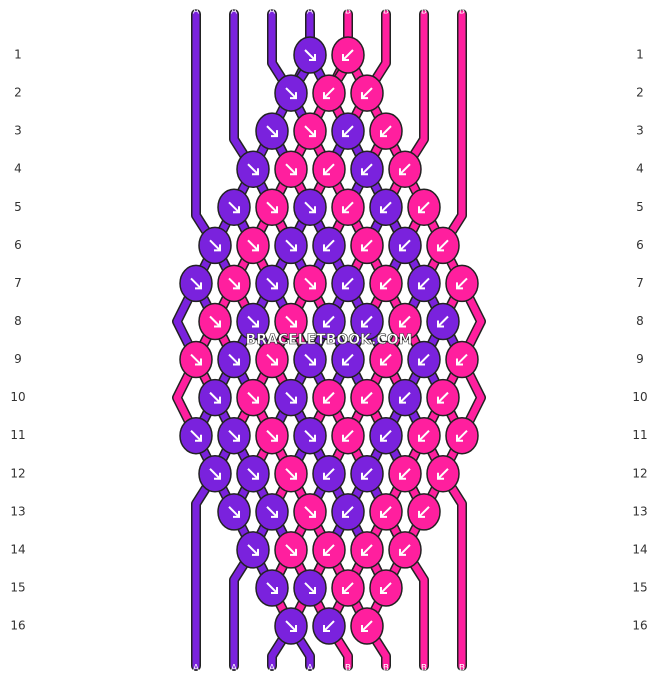 The width and height of the screenshot is (658, 684). I want to click on row-number: 4, so click(640, 169).